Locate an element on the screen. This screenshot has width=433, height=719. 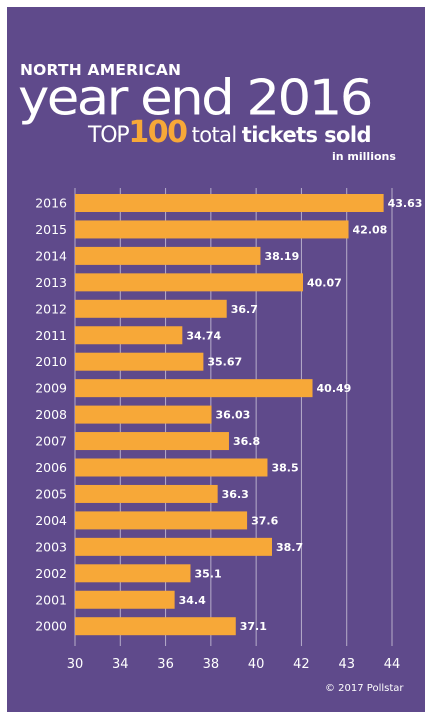
x-tick-label: 40 is located at coordinates (256, 664).